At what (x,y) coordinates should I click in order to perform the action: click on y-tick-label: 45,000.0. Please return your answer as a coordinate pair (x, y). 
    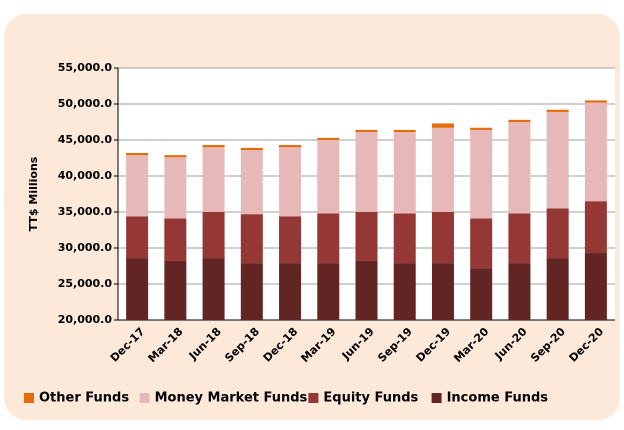
    Looking at the image, I should click on (85, 139).